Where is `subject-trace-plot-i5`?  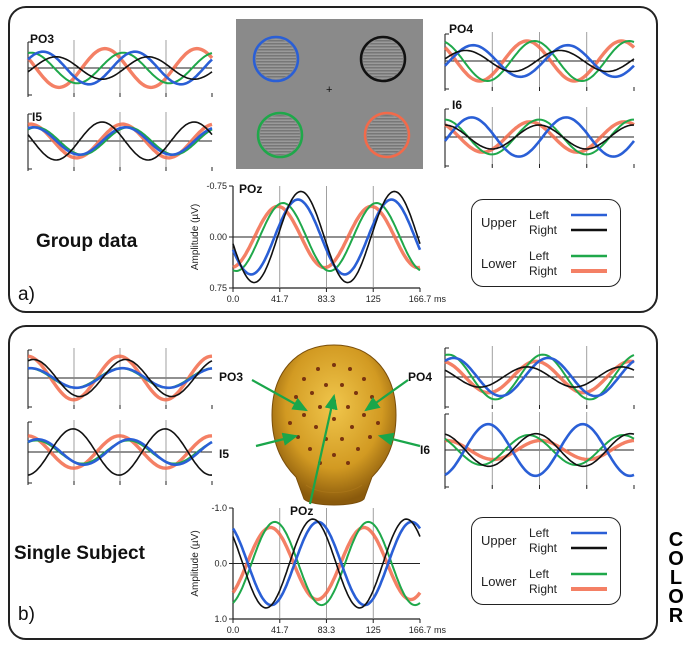 subject-trace-plot-i5 is located at coordinates (120, 452).